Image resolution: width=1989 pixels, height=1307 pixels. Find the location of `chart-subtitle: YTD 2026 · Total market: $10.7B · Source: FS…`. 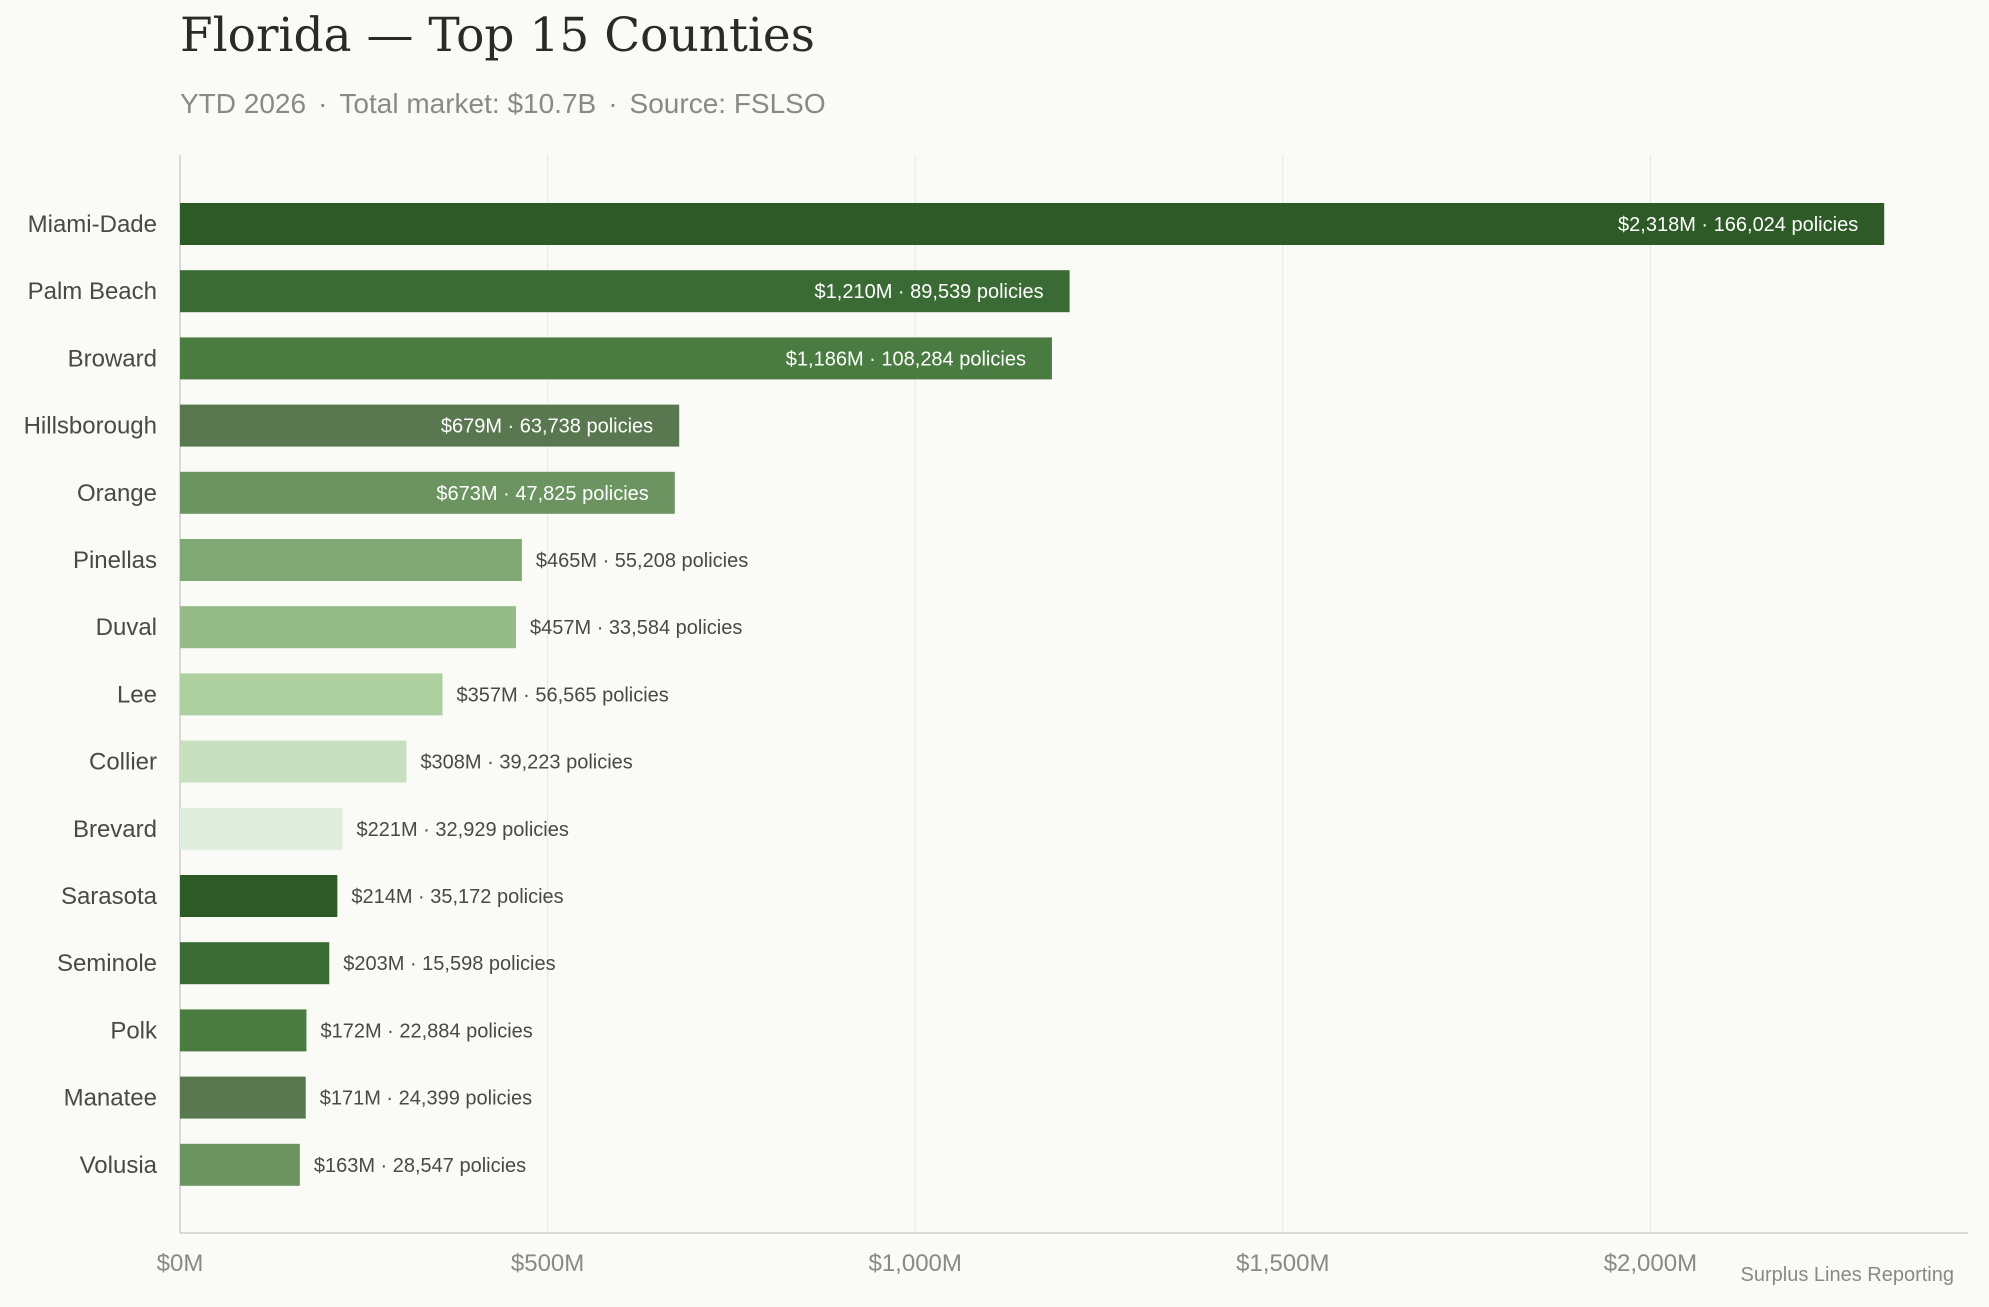

chart-subtitle: YTD 2026 · Total market: $10.7B · Source: FS… is located at coordinates (503, 104).